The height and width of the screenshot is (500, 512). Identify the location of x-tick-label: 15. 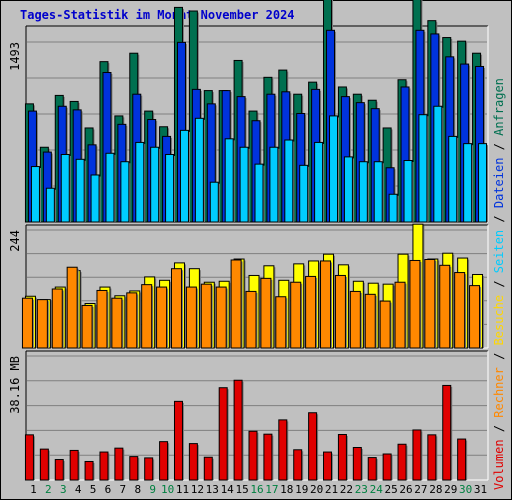
(241, 489).